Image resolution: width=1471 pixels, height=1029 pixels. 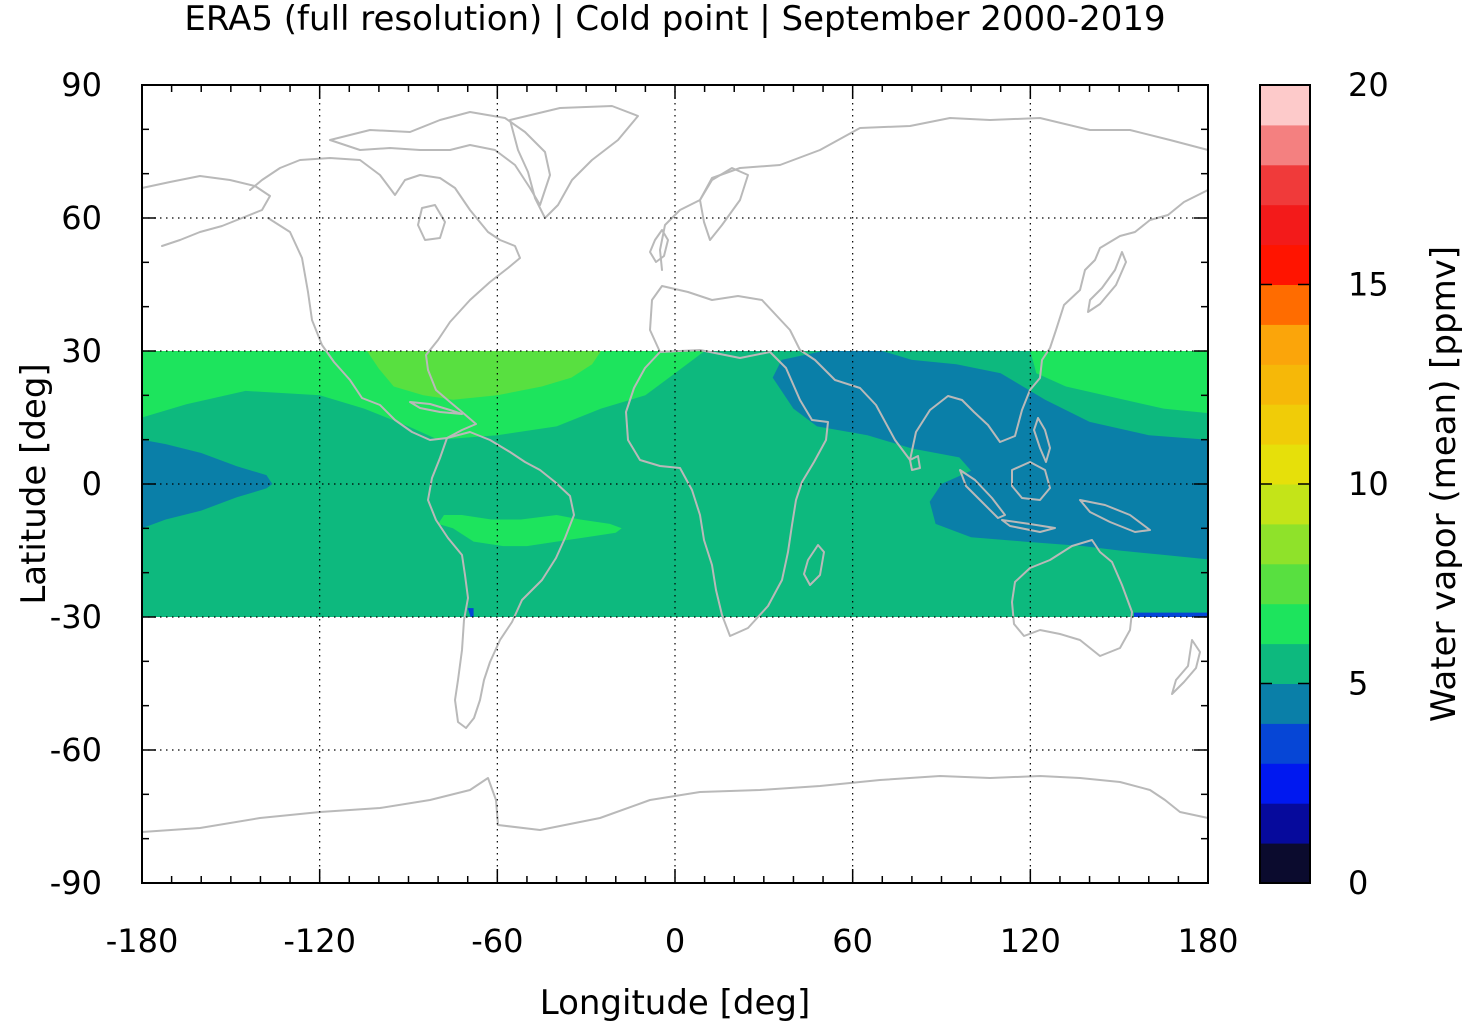 I want to click on colorbar-ticks: 20 15 10 5 0, so click(x=1324, y=484).